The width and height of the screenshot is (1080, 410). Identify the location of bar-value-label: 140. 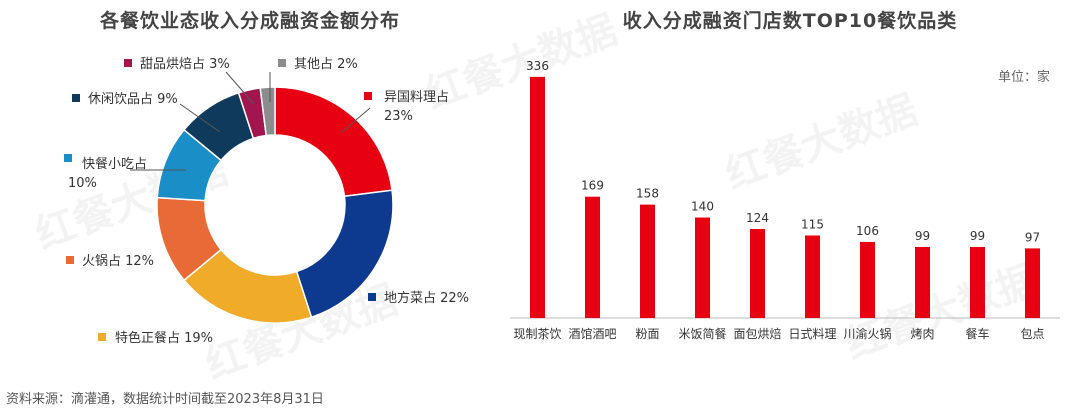
(702, 207).